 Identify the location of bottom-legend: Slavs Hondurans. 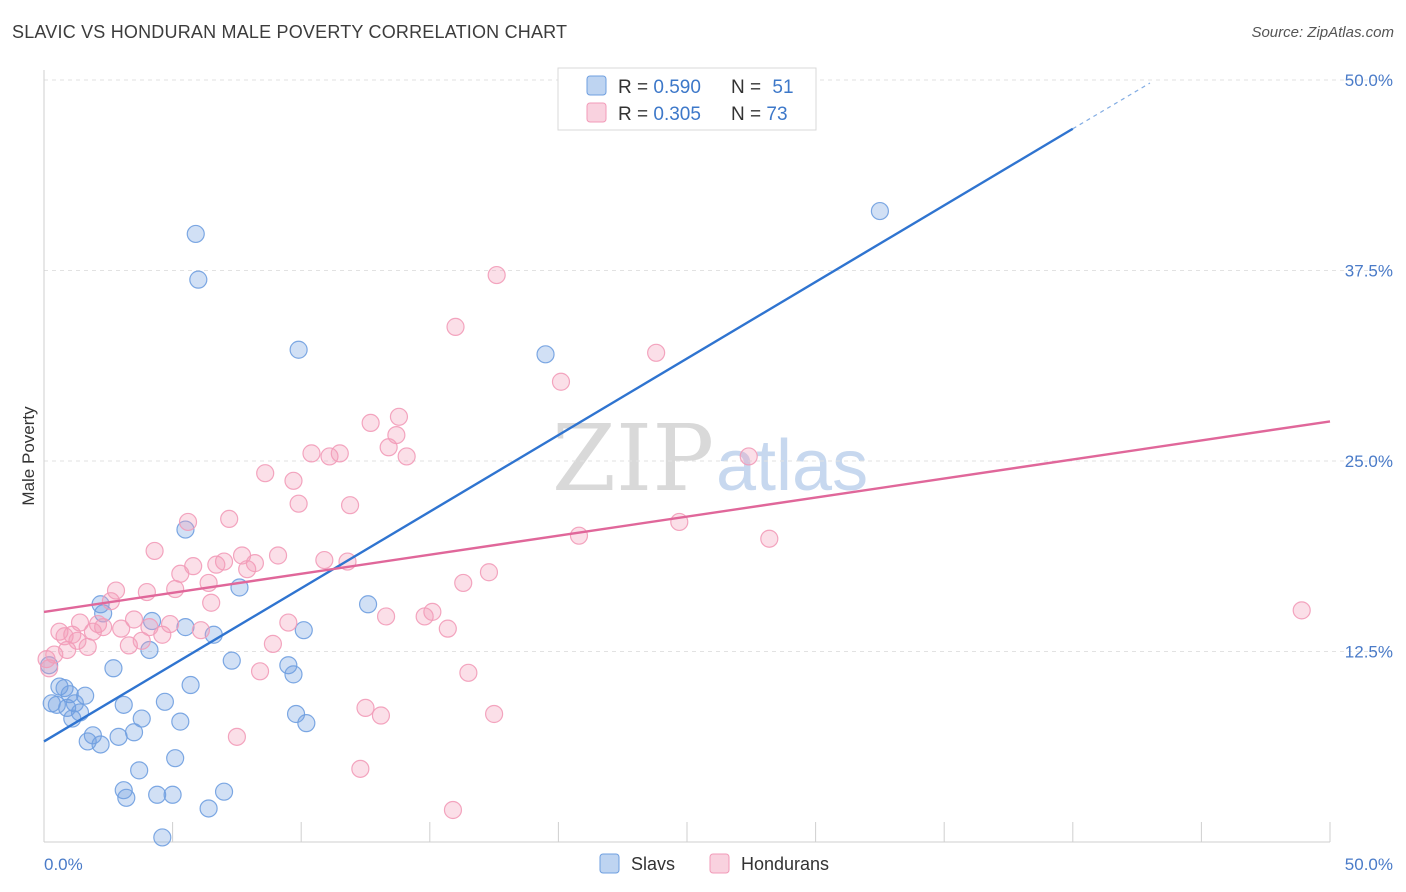
(714, 863).